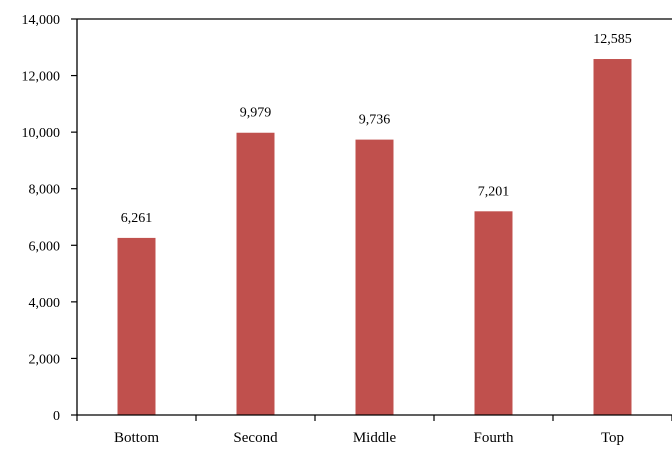 The image size is (672, 453). Describe the element at coordinates (41, 77) in the screenshot. I see `y-tick-label: 12,000` at that location.